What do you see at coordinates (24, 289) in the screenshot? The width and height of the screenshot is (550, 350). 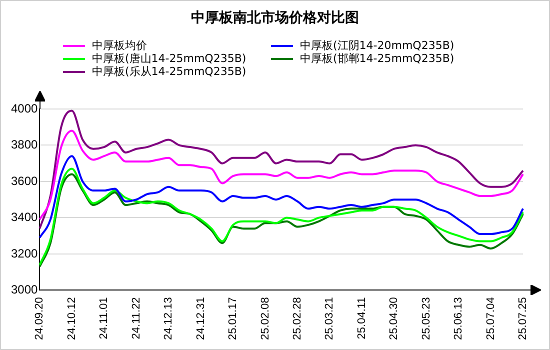 I see `y-tick-label: 3000` at bounding box center [24, 289].